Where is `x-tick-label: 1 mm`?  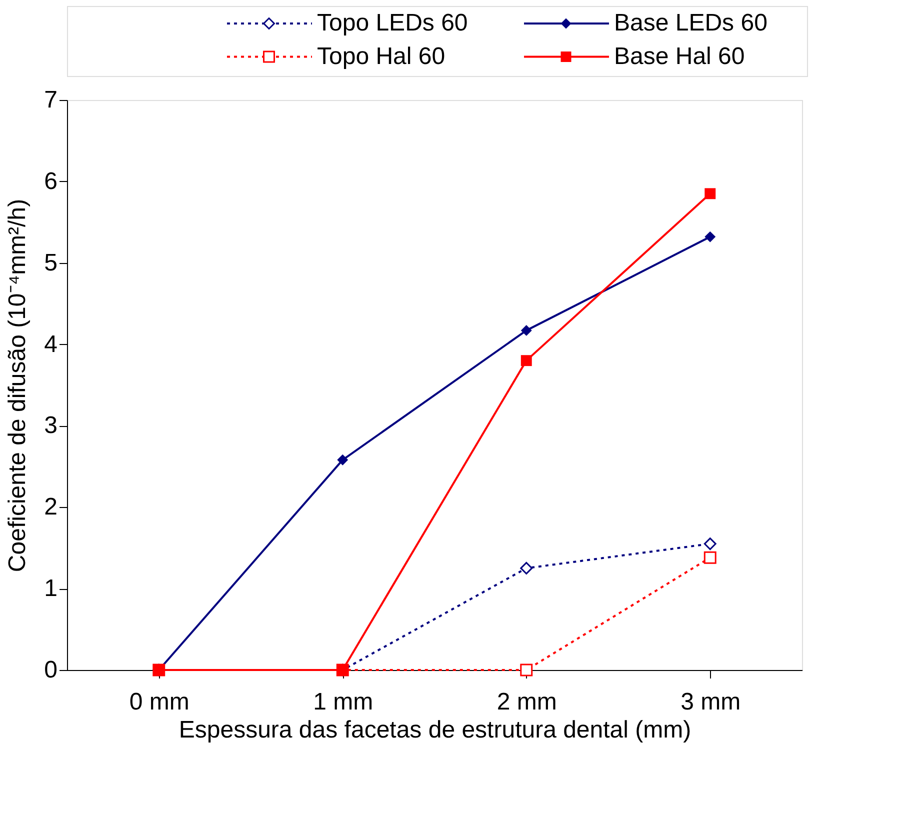
x-tick-label: 1 mm is located at coordinates (343, 702).